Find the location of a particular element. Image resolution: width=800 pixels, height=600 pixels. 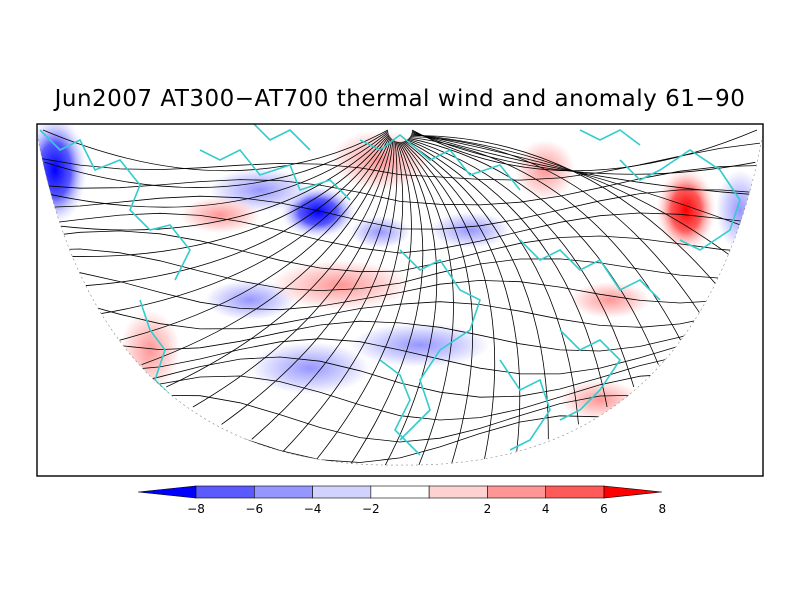

colorbar-tick-label: −4 is located at coordinates (313, 509).